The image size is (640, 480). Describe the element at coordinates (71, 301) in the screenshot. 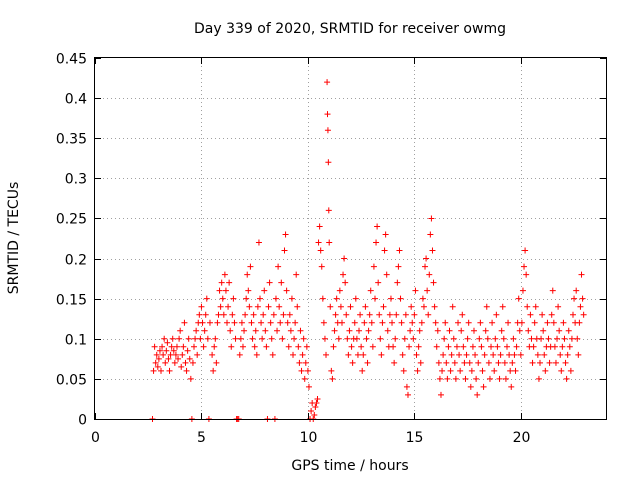

I see `y-tick-label: 0.15` at that location.